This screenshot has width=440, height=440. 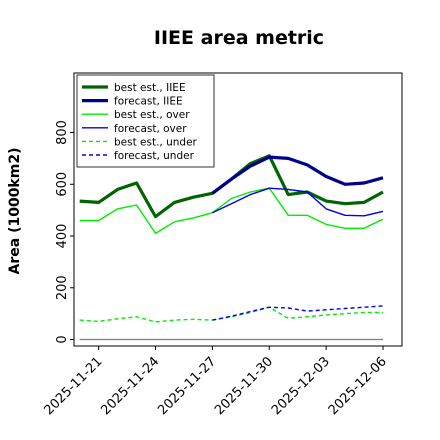 I want to click on legend-box, so click(x=145, y=121).